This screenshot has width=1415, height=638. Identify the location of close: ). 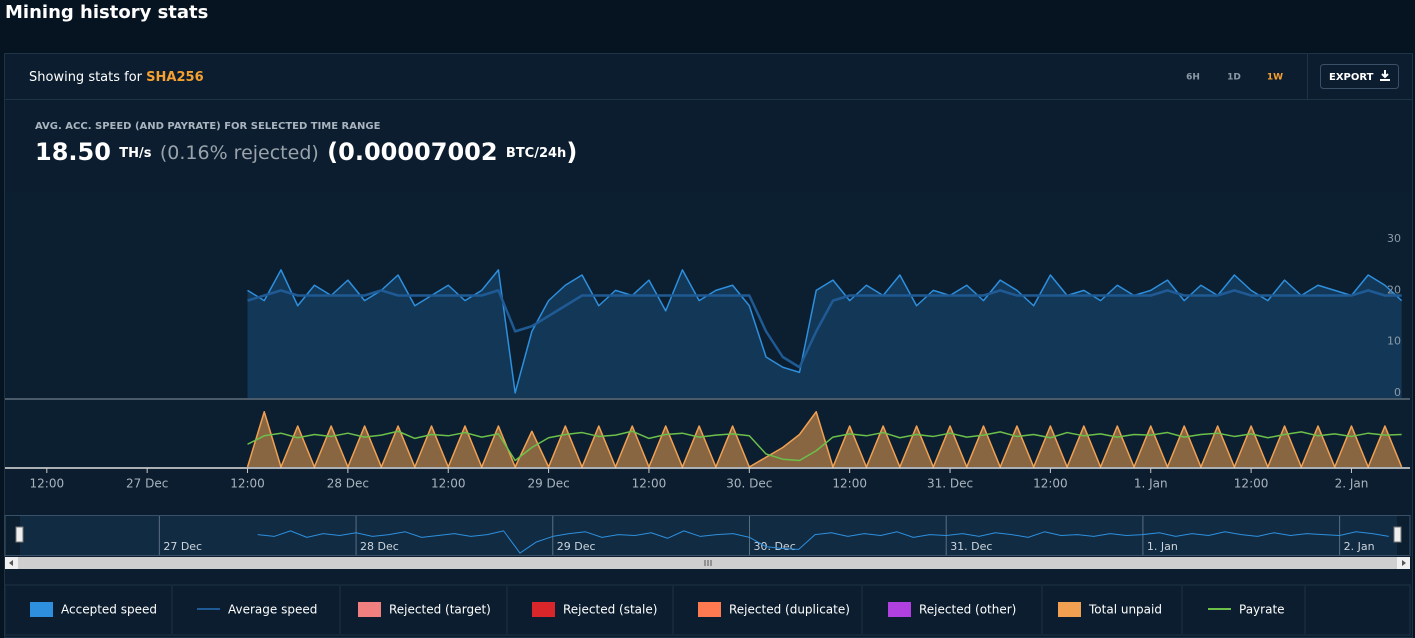
(571, 152).